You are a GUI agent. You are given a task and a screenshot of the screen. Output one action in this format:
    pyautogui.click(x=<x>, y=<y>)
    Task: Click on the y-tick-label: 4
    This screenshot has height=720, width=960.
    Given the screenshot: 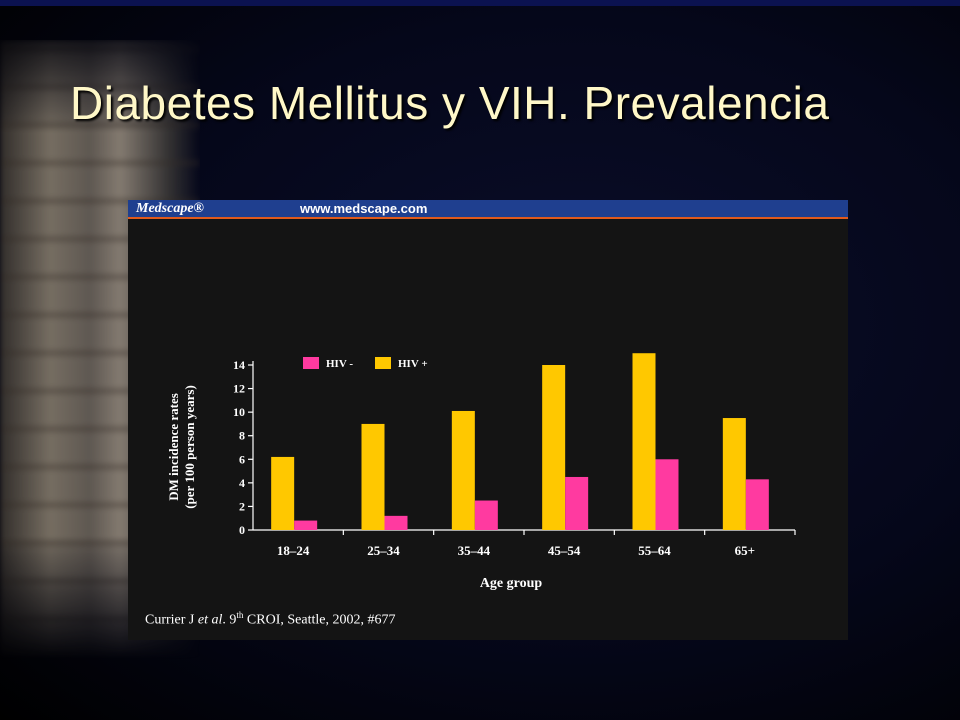 What is the action you would take?
    pyautogui.click(x=242, y=483)
    